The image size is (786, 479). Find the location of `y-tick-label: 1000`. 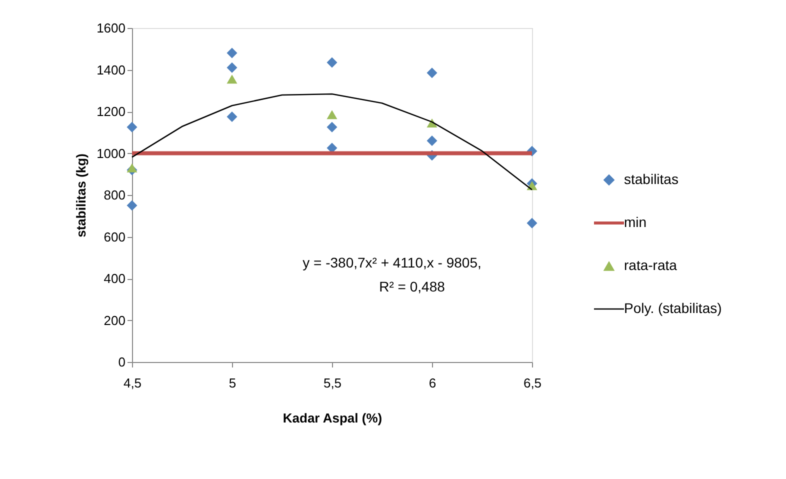

y-tick-label: 1000 is located at coordinates (111, 153).